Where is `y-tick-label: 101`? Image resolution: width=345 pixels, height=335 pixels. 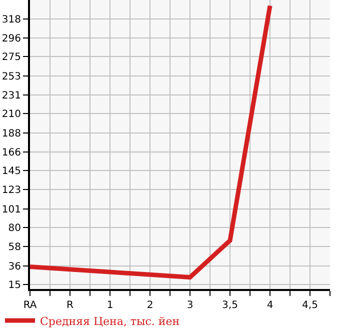
y-tick-label: 101 is located at coordinates (11, 210).